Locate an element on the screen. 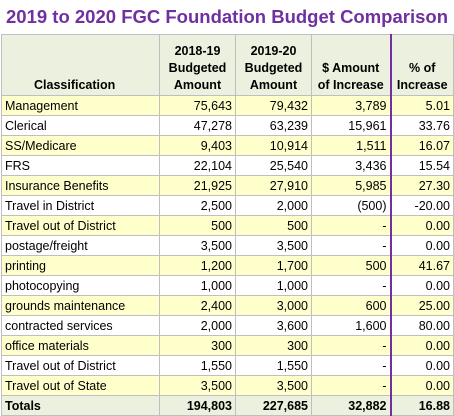 The width and height of the screenshot is (454, 416). totals-increase-amount: 32,882 is located at coordinates (351, 405).